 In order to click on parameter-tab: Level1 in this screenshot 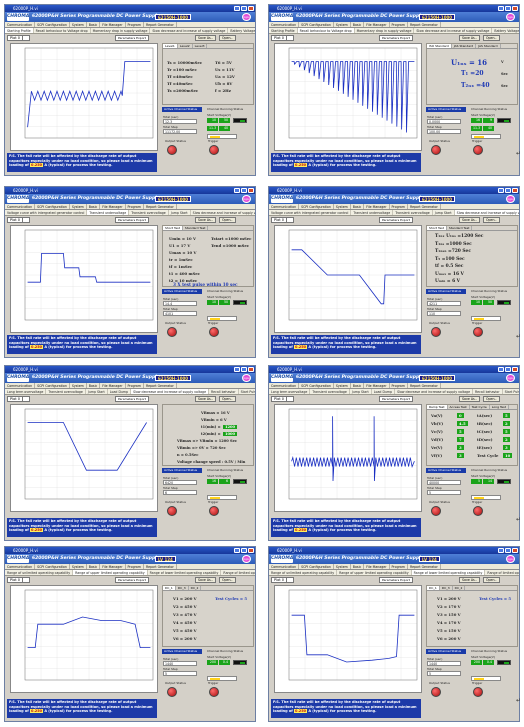, I will do `click(170, 46)`.